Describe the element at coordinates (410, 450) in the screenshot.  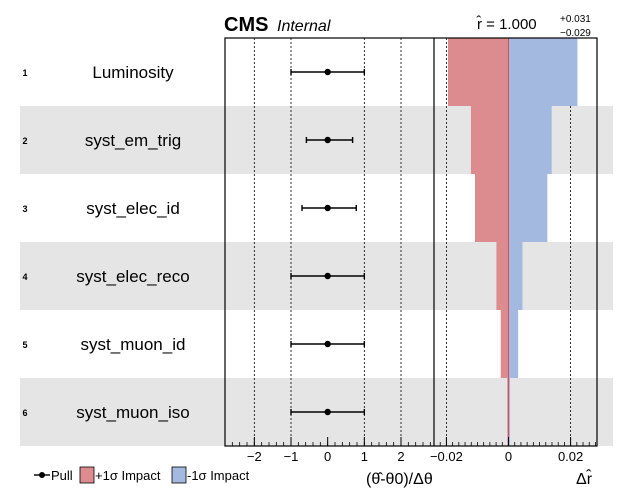
I see `axis-ticks: −2 −1 0 1 2 −0.02 0 0.02` at that location.